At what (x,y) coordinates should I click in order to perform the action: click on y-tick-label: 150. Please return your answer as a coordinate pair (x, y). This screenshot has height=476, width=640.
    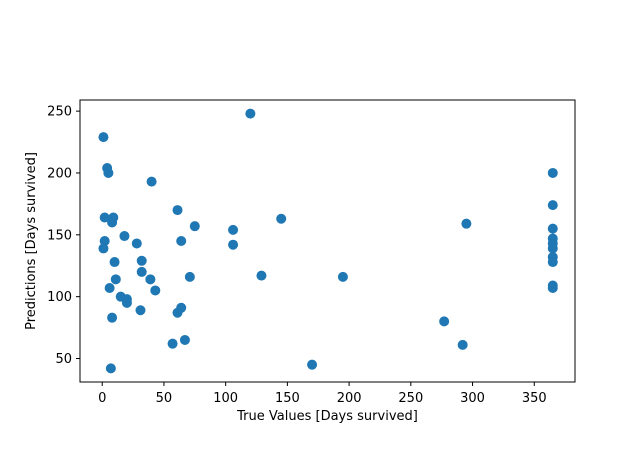
    Looking at the image, I should click on (59, 235).